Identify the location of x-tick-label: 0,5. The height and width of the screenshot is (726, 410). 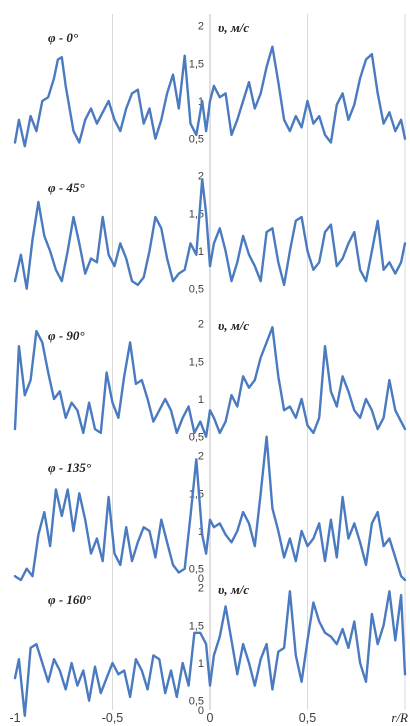
(307, 718).